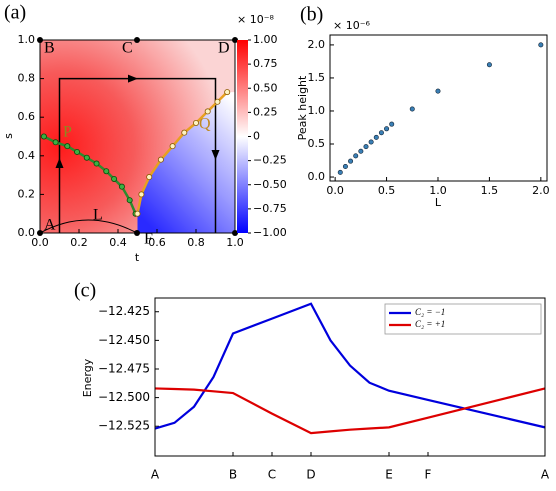 This screenshot has width=556, height=491. Describe the element at coordinates (428, 475) in the screenshot. I see `x-tick-label: F` at that location.